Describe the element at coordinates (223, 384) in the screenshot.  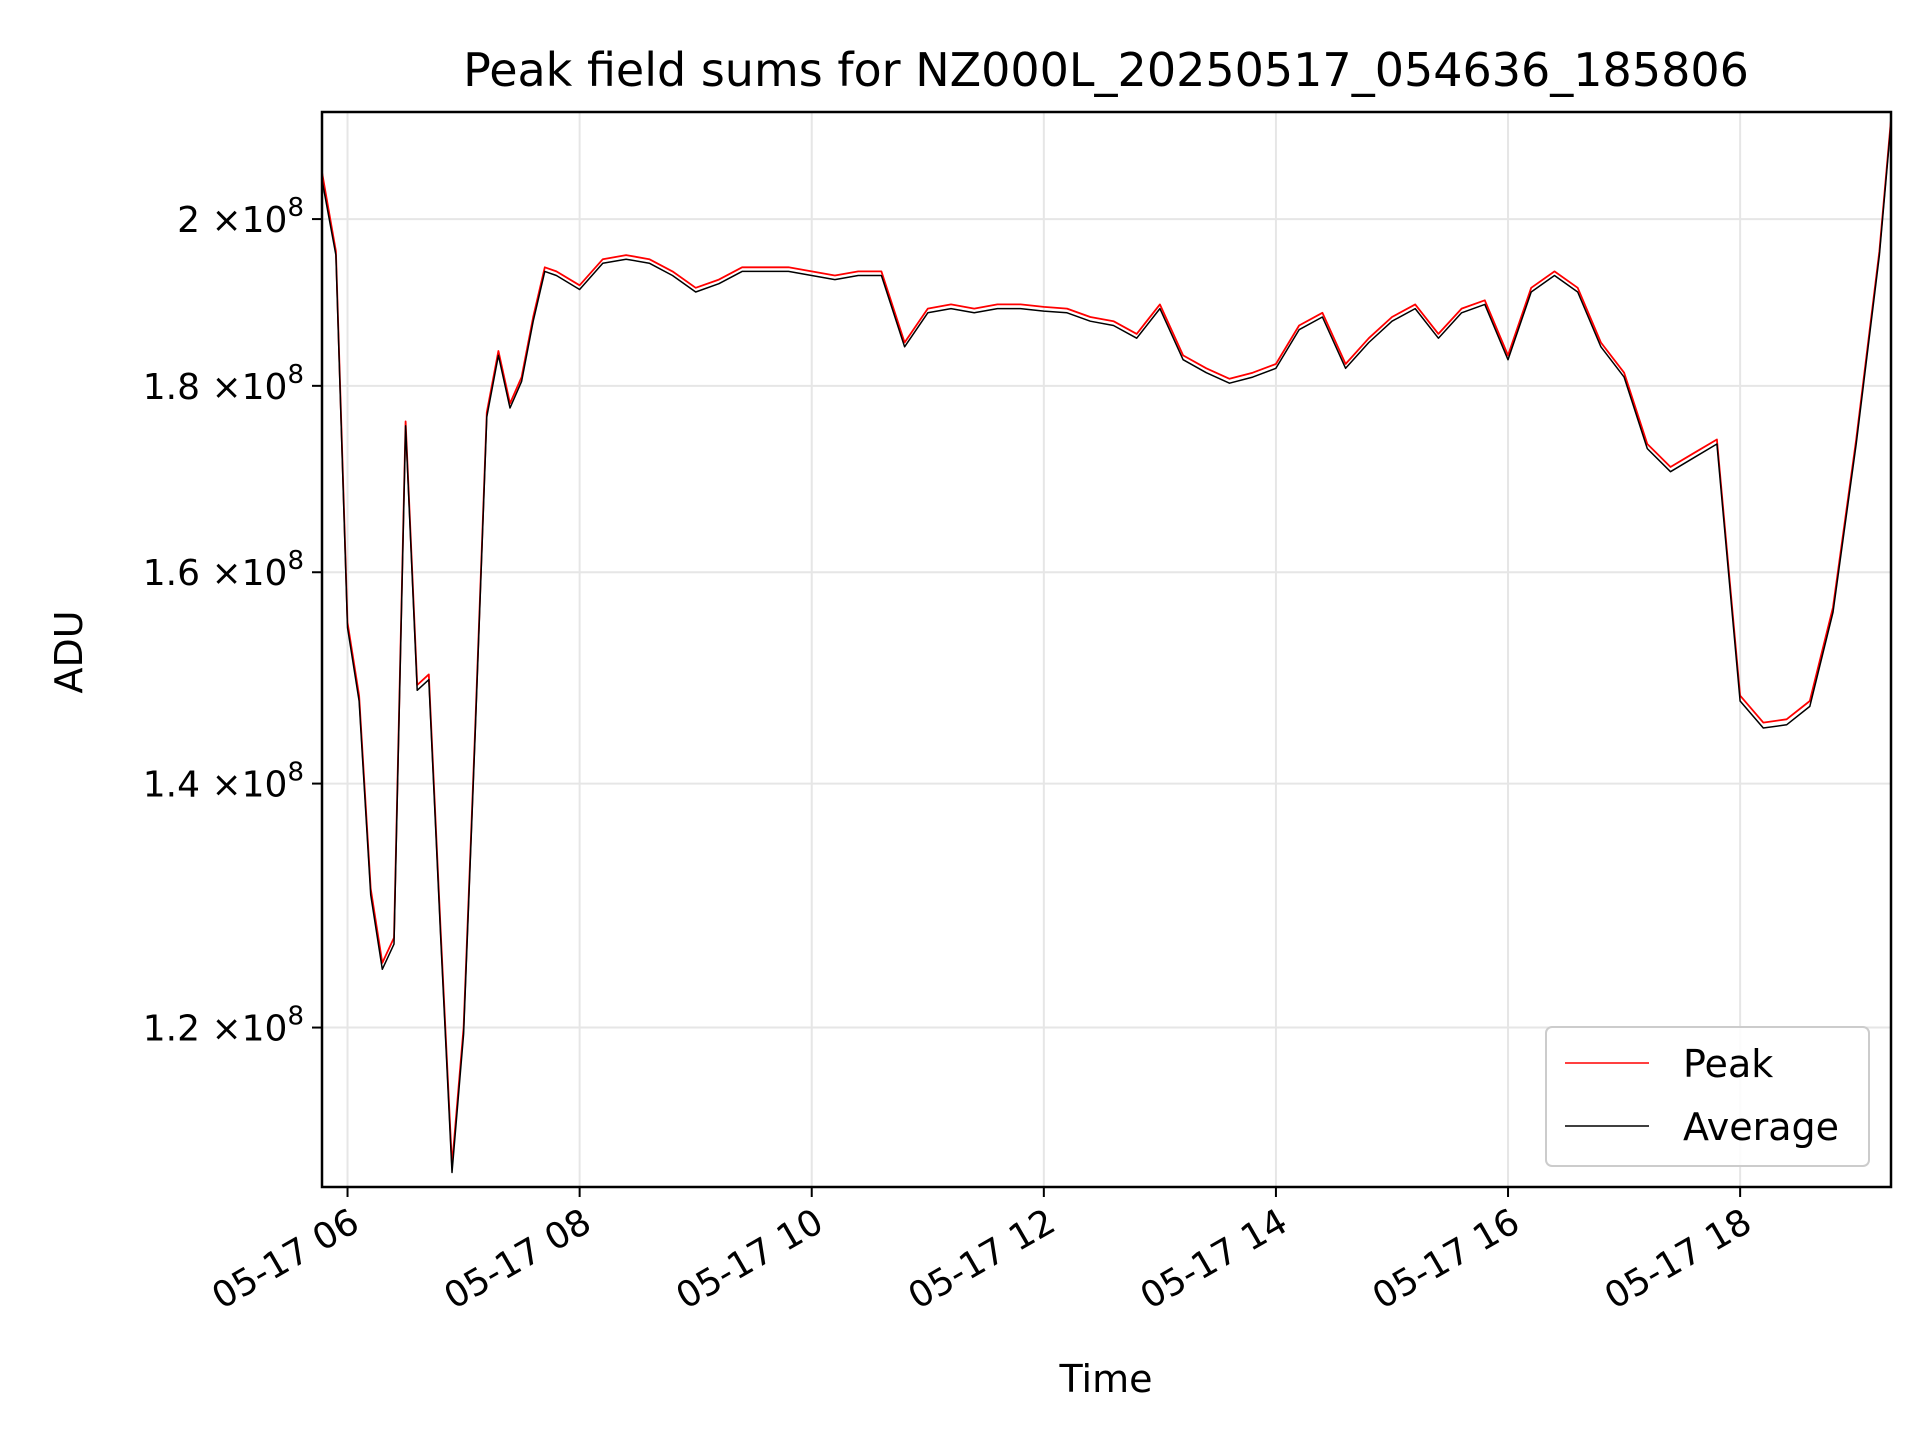
I see `y-tick-label: 1.8 ×108` at that location.